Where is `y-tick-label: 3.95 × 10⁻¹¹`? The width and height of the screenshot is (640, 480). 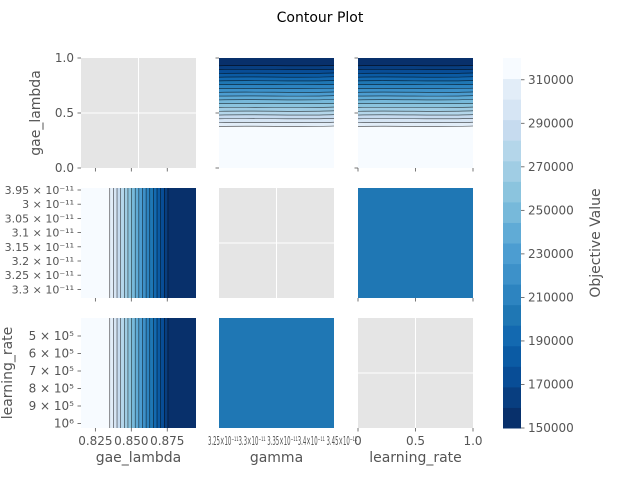
y-tick-label: 3.95 × 10⁻¹¹ is located at coordinates (39, 190).